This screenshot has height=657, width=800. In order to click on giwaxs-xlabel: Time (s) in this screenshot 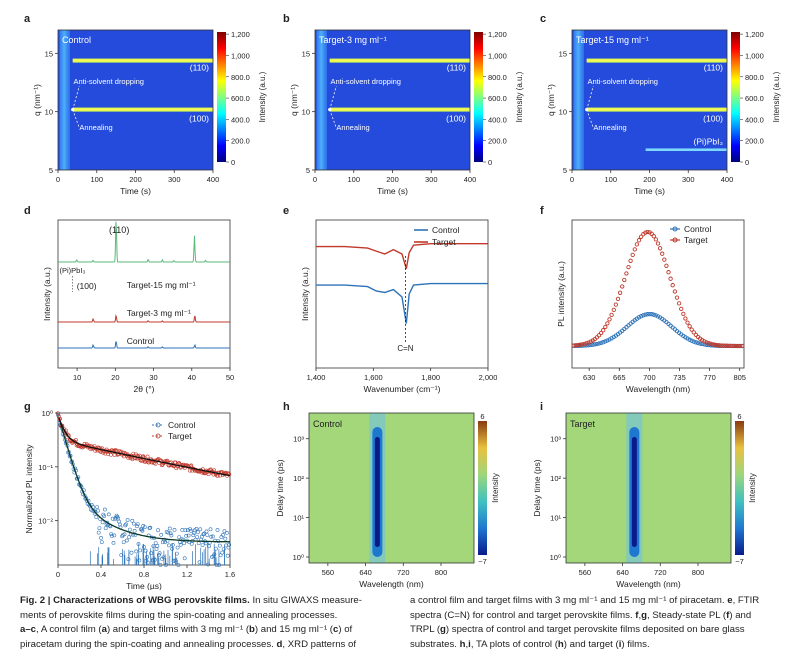, I will do `click(392, 191)`.